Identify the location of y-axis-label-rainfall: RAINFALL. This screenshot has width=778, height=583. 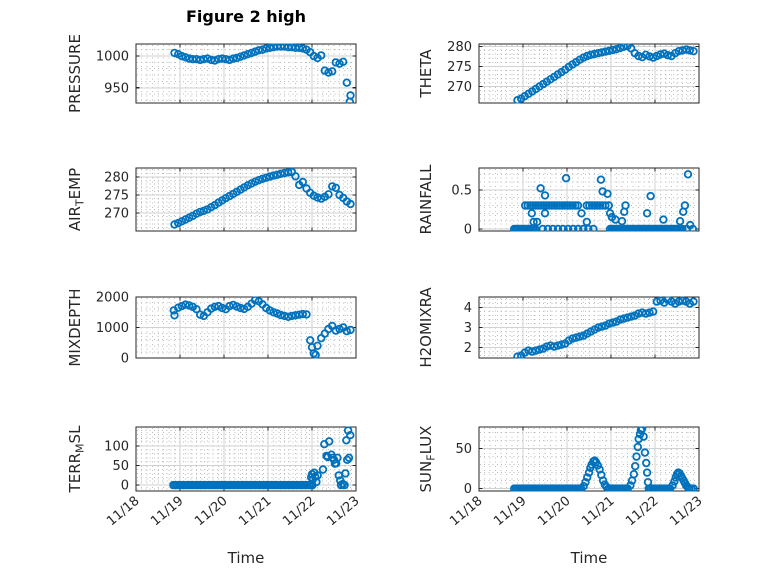
(426, 199).